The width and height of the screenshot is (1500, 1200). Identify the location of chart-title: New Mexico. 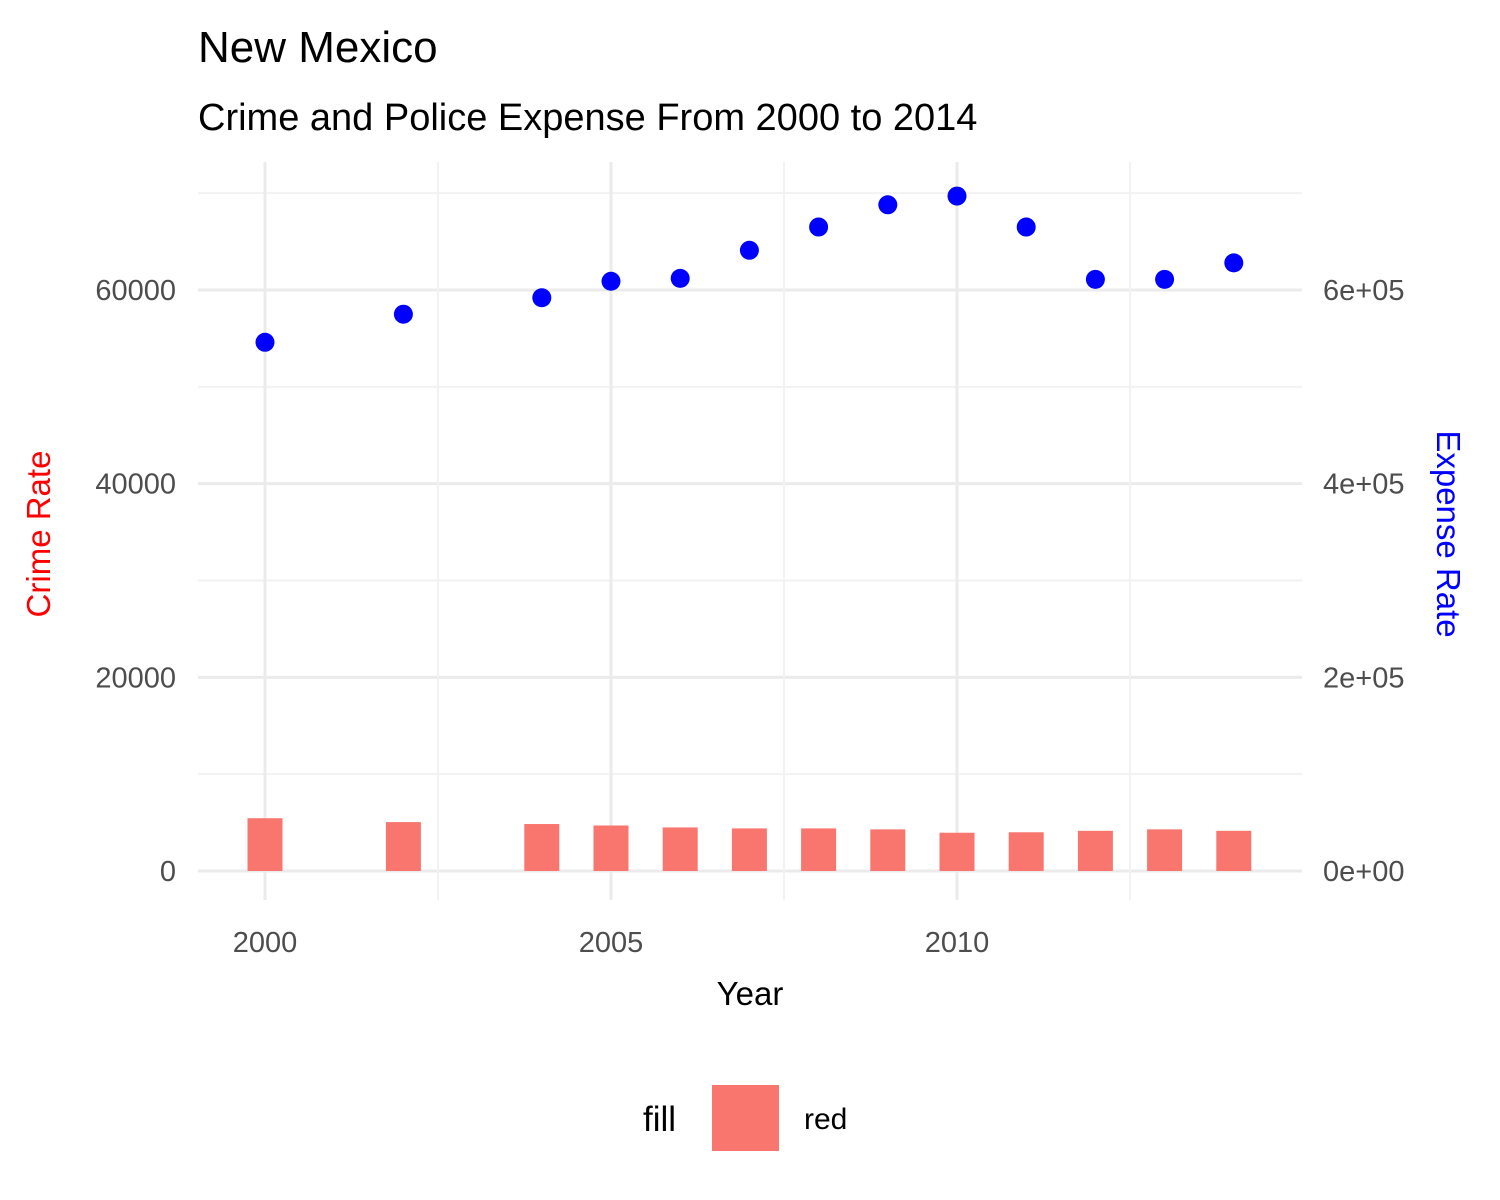
(318, 47).